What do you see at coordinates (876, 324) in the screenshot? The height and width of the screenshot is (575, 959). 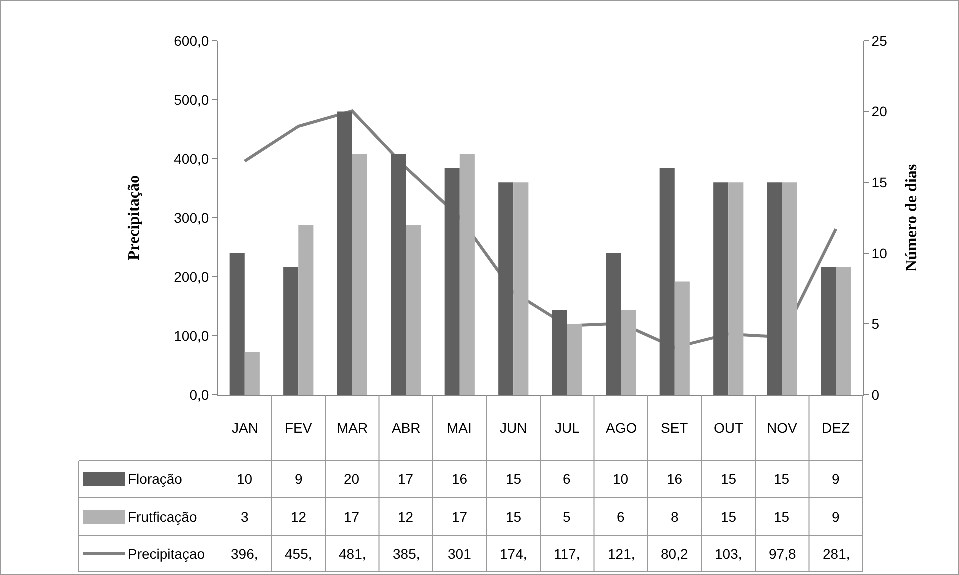 I see `y2-tick-label: 5` at bounding box center [876, 324].